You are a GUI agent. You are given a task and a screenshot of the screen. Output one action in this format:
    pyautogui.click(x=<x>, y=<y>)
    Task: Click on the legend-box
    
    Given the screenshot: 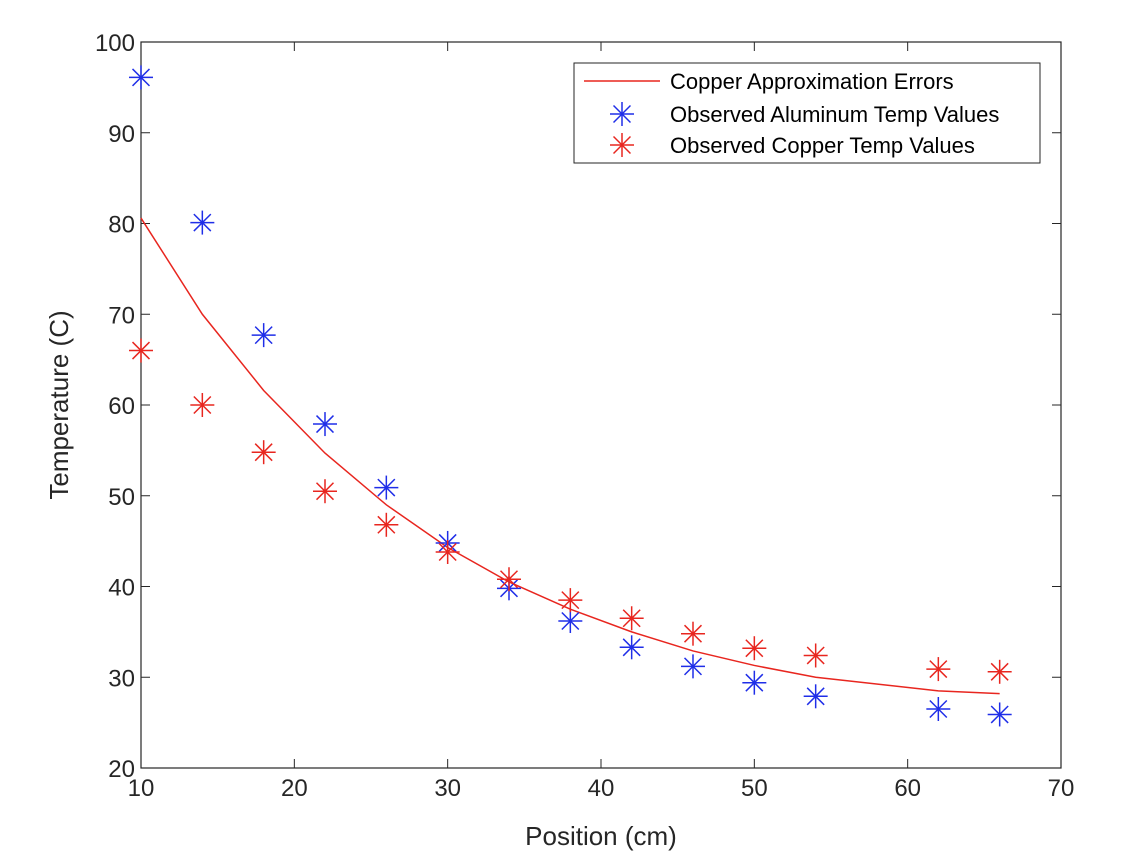 What is the action you would take?
    pyautogui.click(x=807, y=113)
    